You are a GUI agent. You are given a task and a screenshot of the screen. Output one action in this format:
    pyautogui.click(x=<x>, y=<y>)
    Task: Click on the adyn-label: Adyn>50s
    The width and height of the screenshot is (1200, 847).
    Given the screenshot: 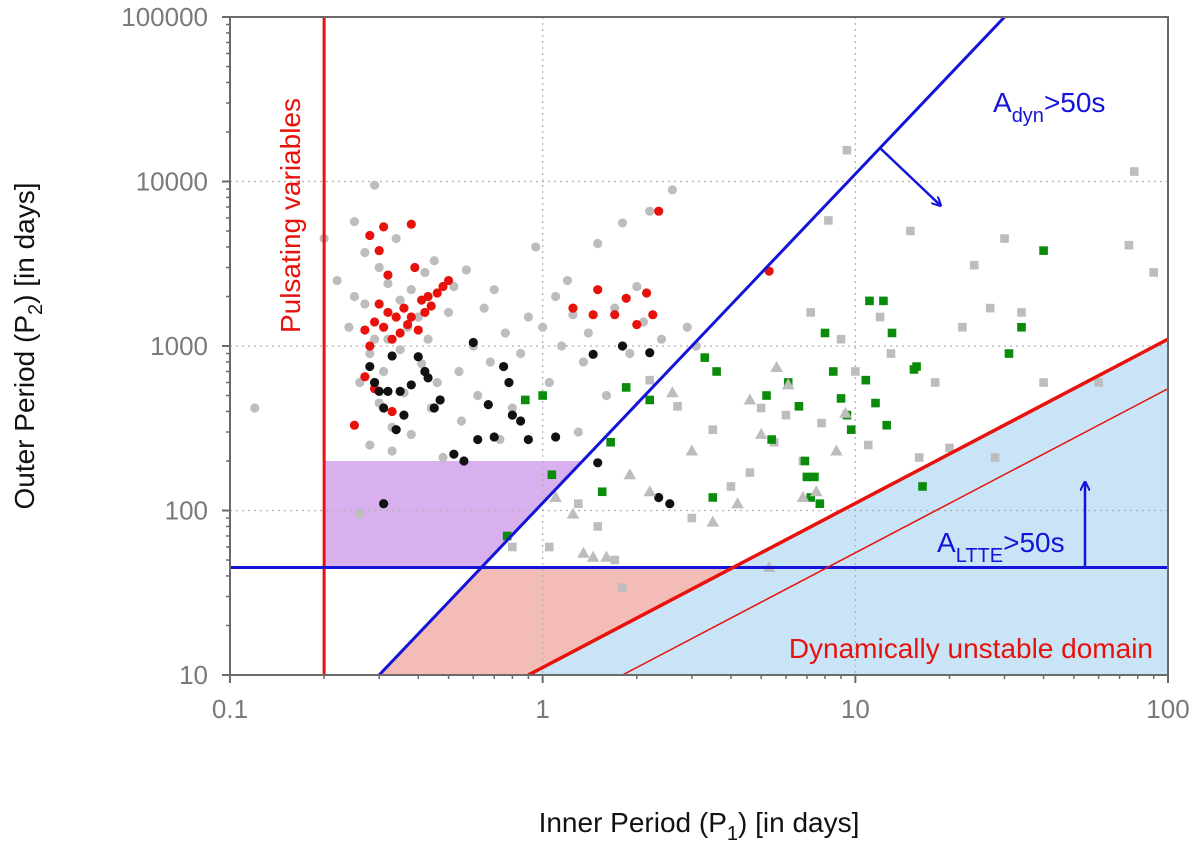 What is the action you would take?
    pyautogui.click(x=1049, y=107)
    